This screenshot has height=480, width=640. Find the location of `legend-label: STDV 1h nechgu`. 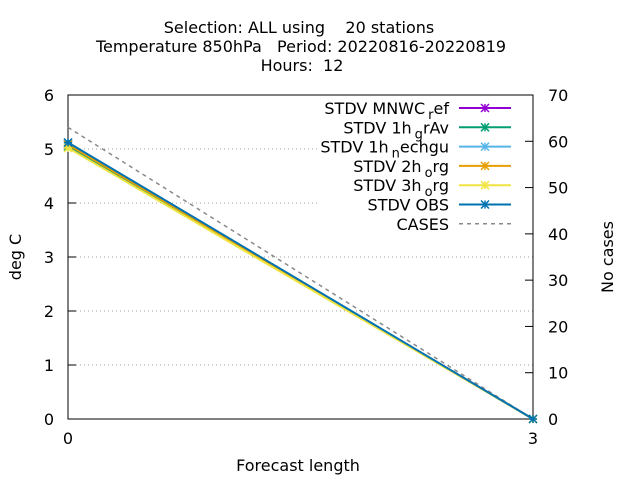

legend-label: STDV 1h nechgu is located at coordinates (384, 150).